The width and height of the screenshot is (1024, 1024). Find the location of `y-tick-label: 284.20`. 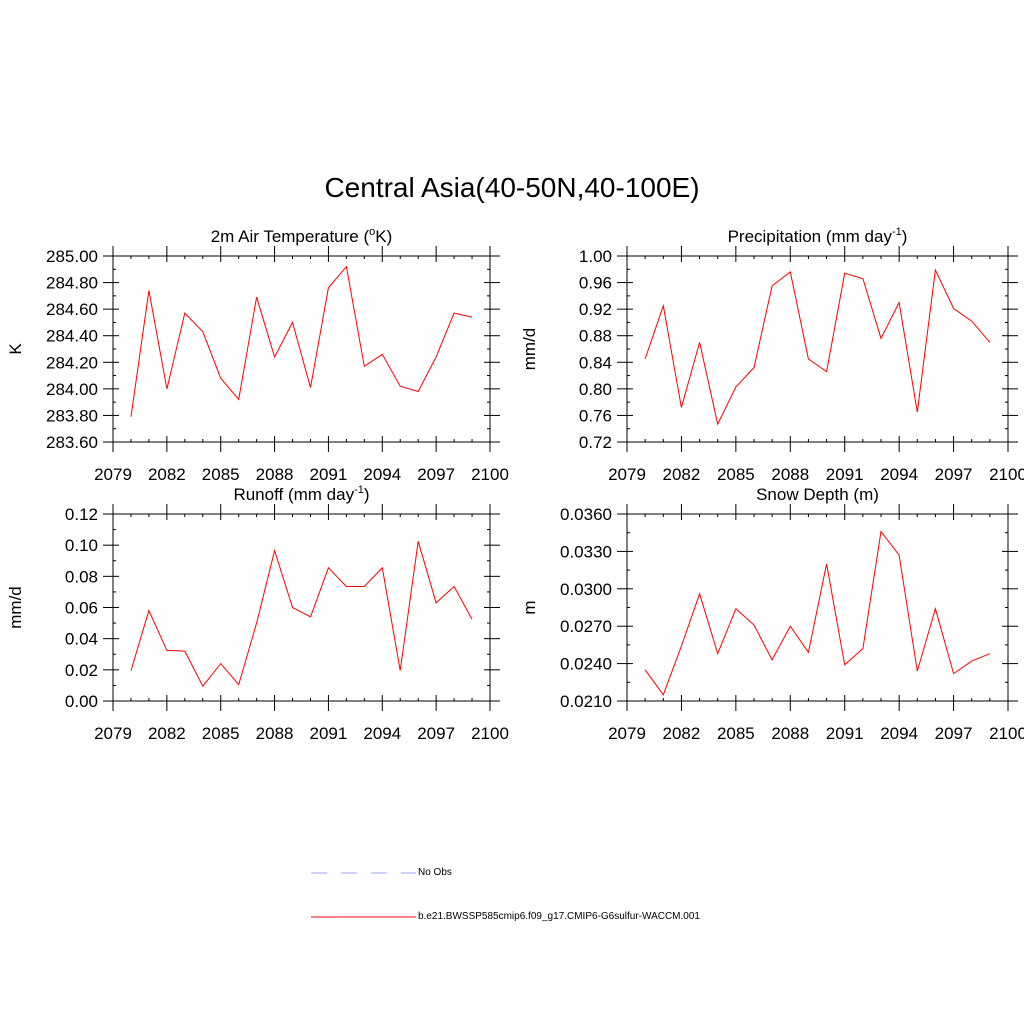

y-tick-label: 284.20 is located at coordinates (72, 362).